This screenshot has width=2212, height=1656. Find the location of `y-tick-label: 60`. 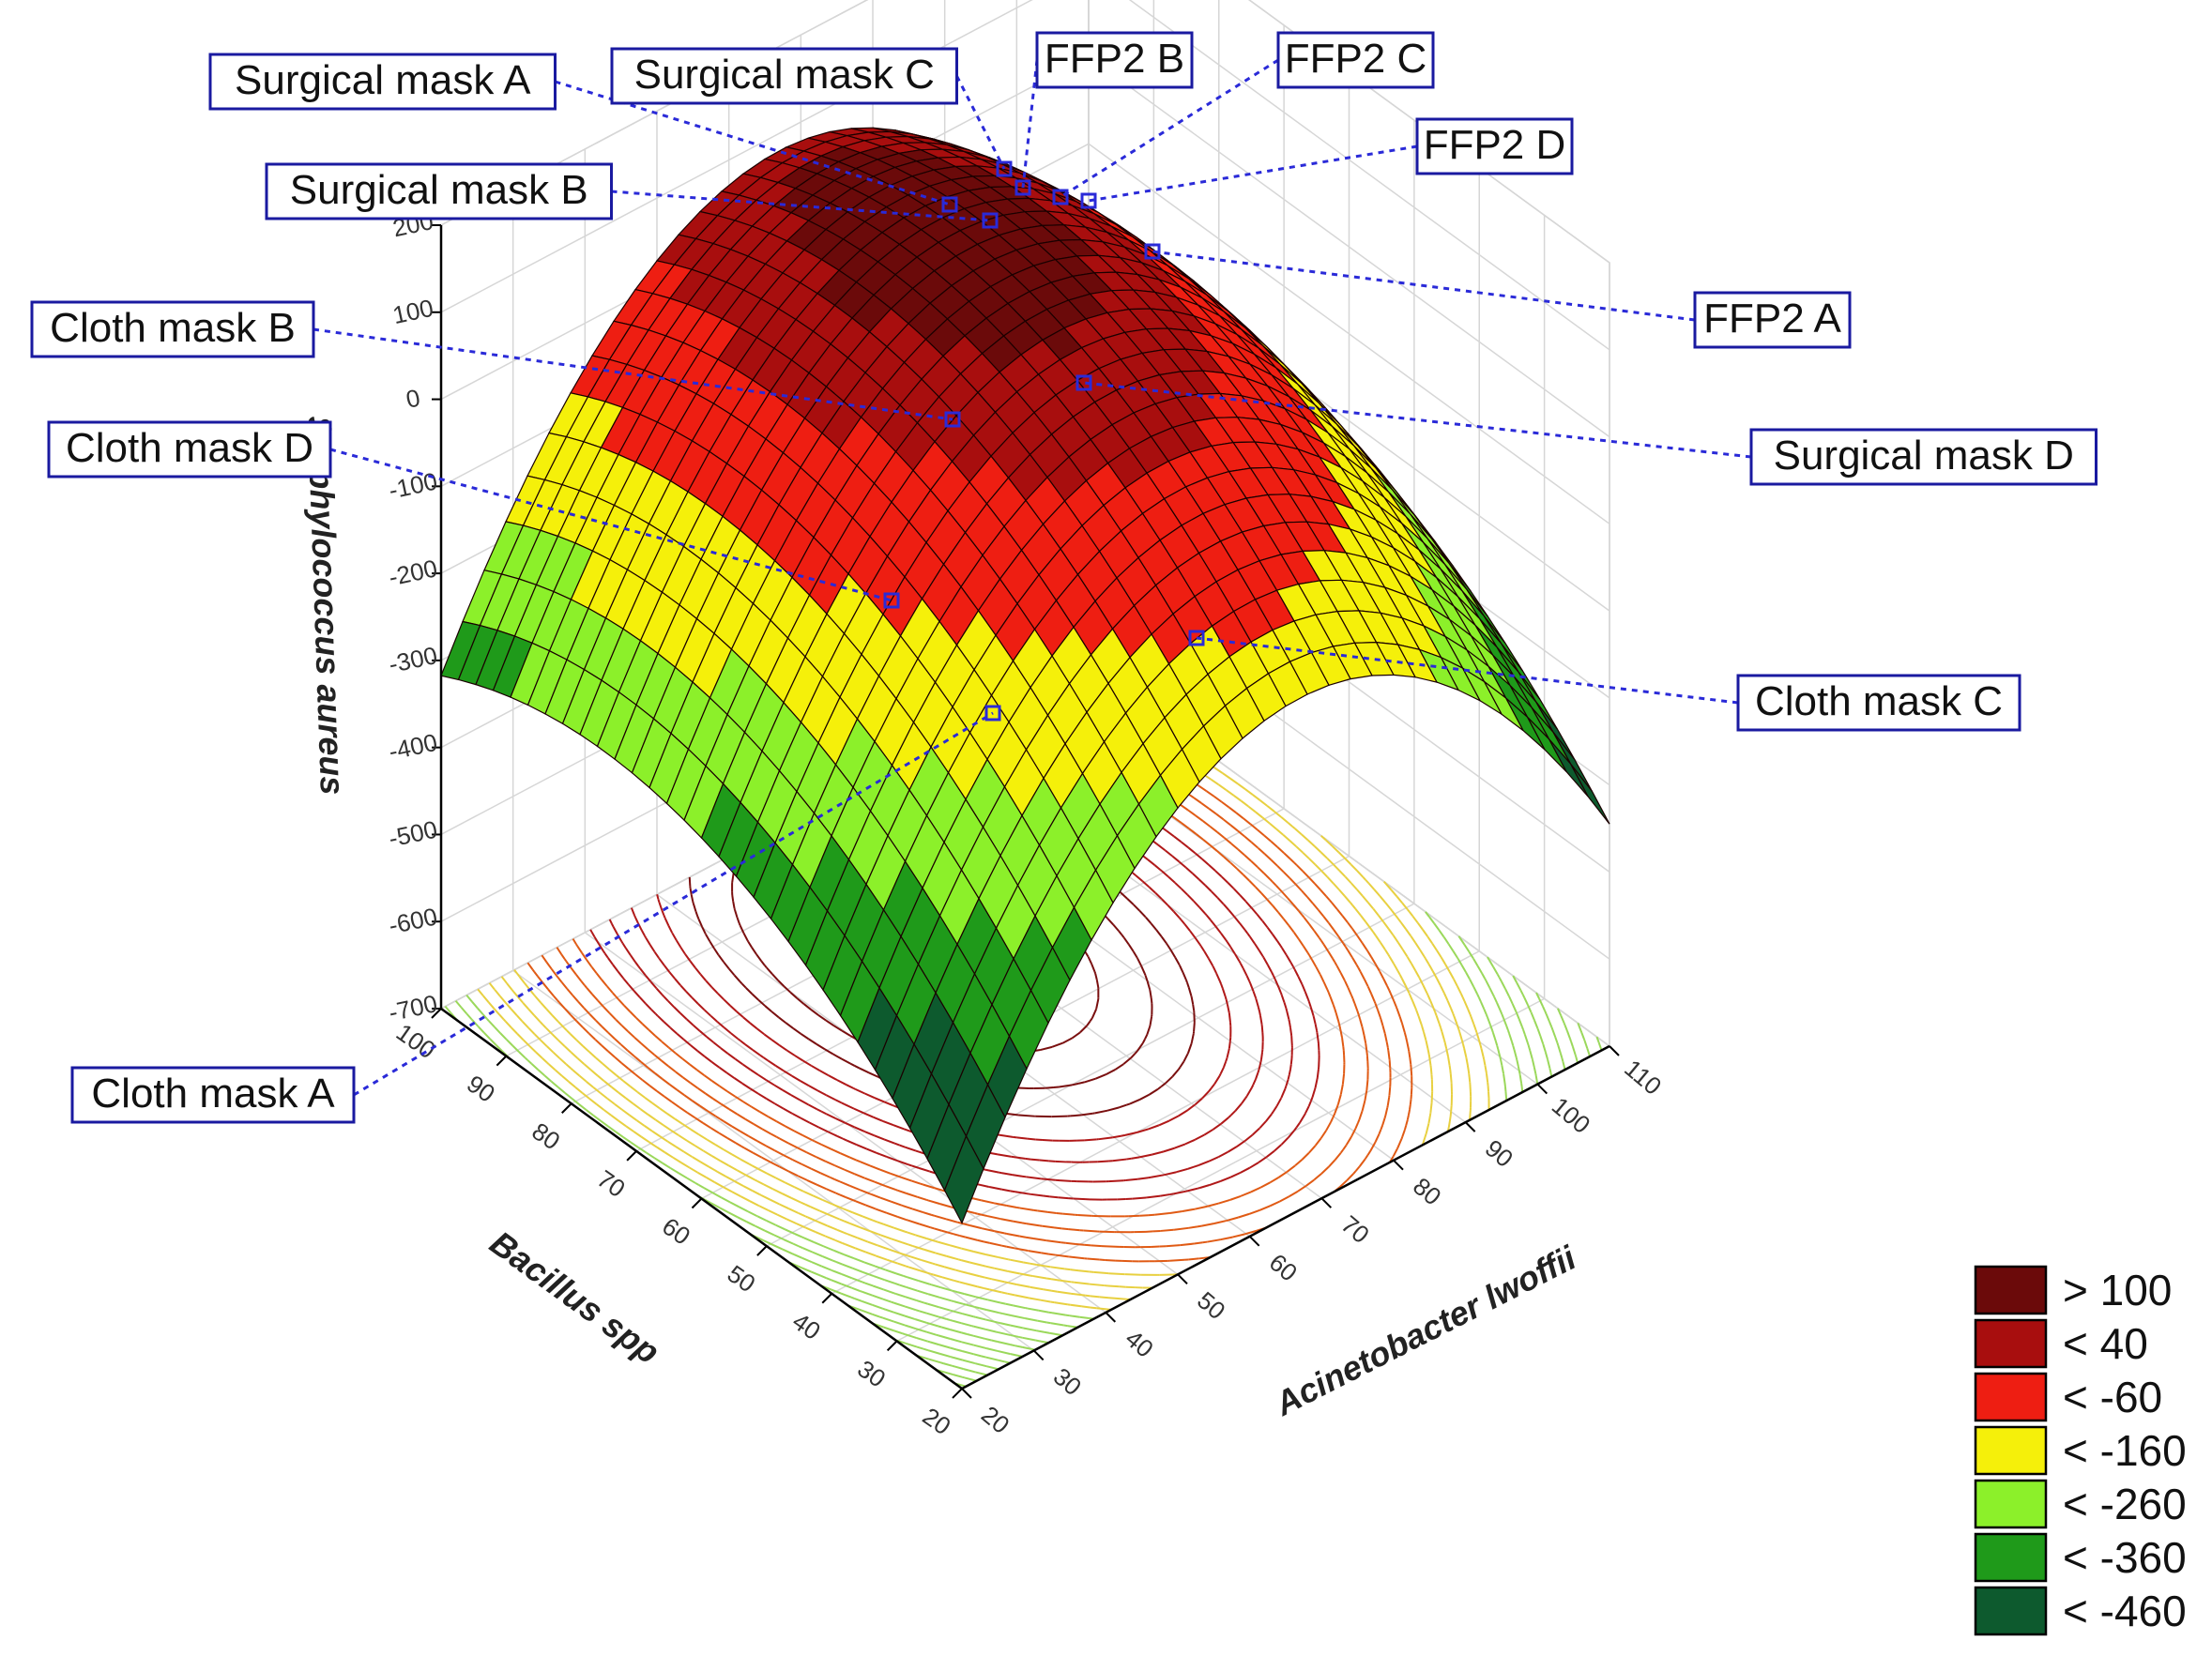

y-tick-label: 60 is located at coordinates (676, 1231).